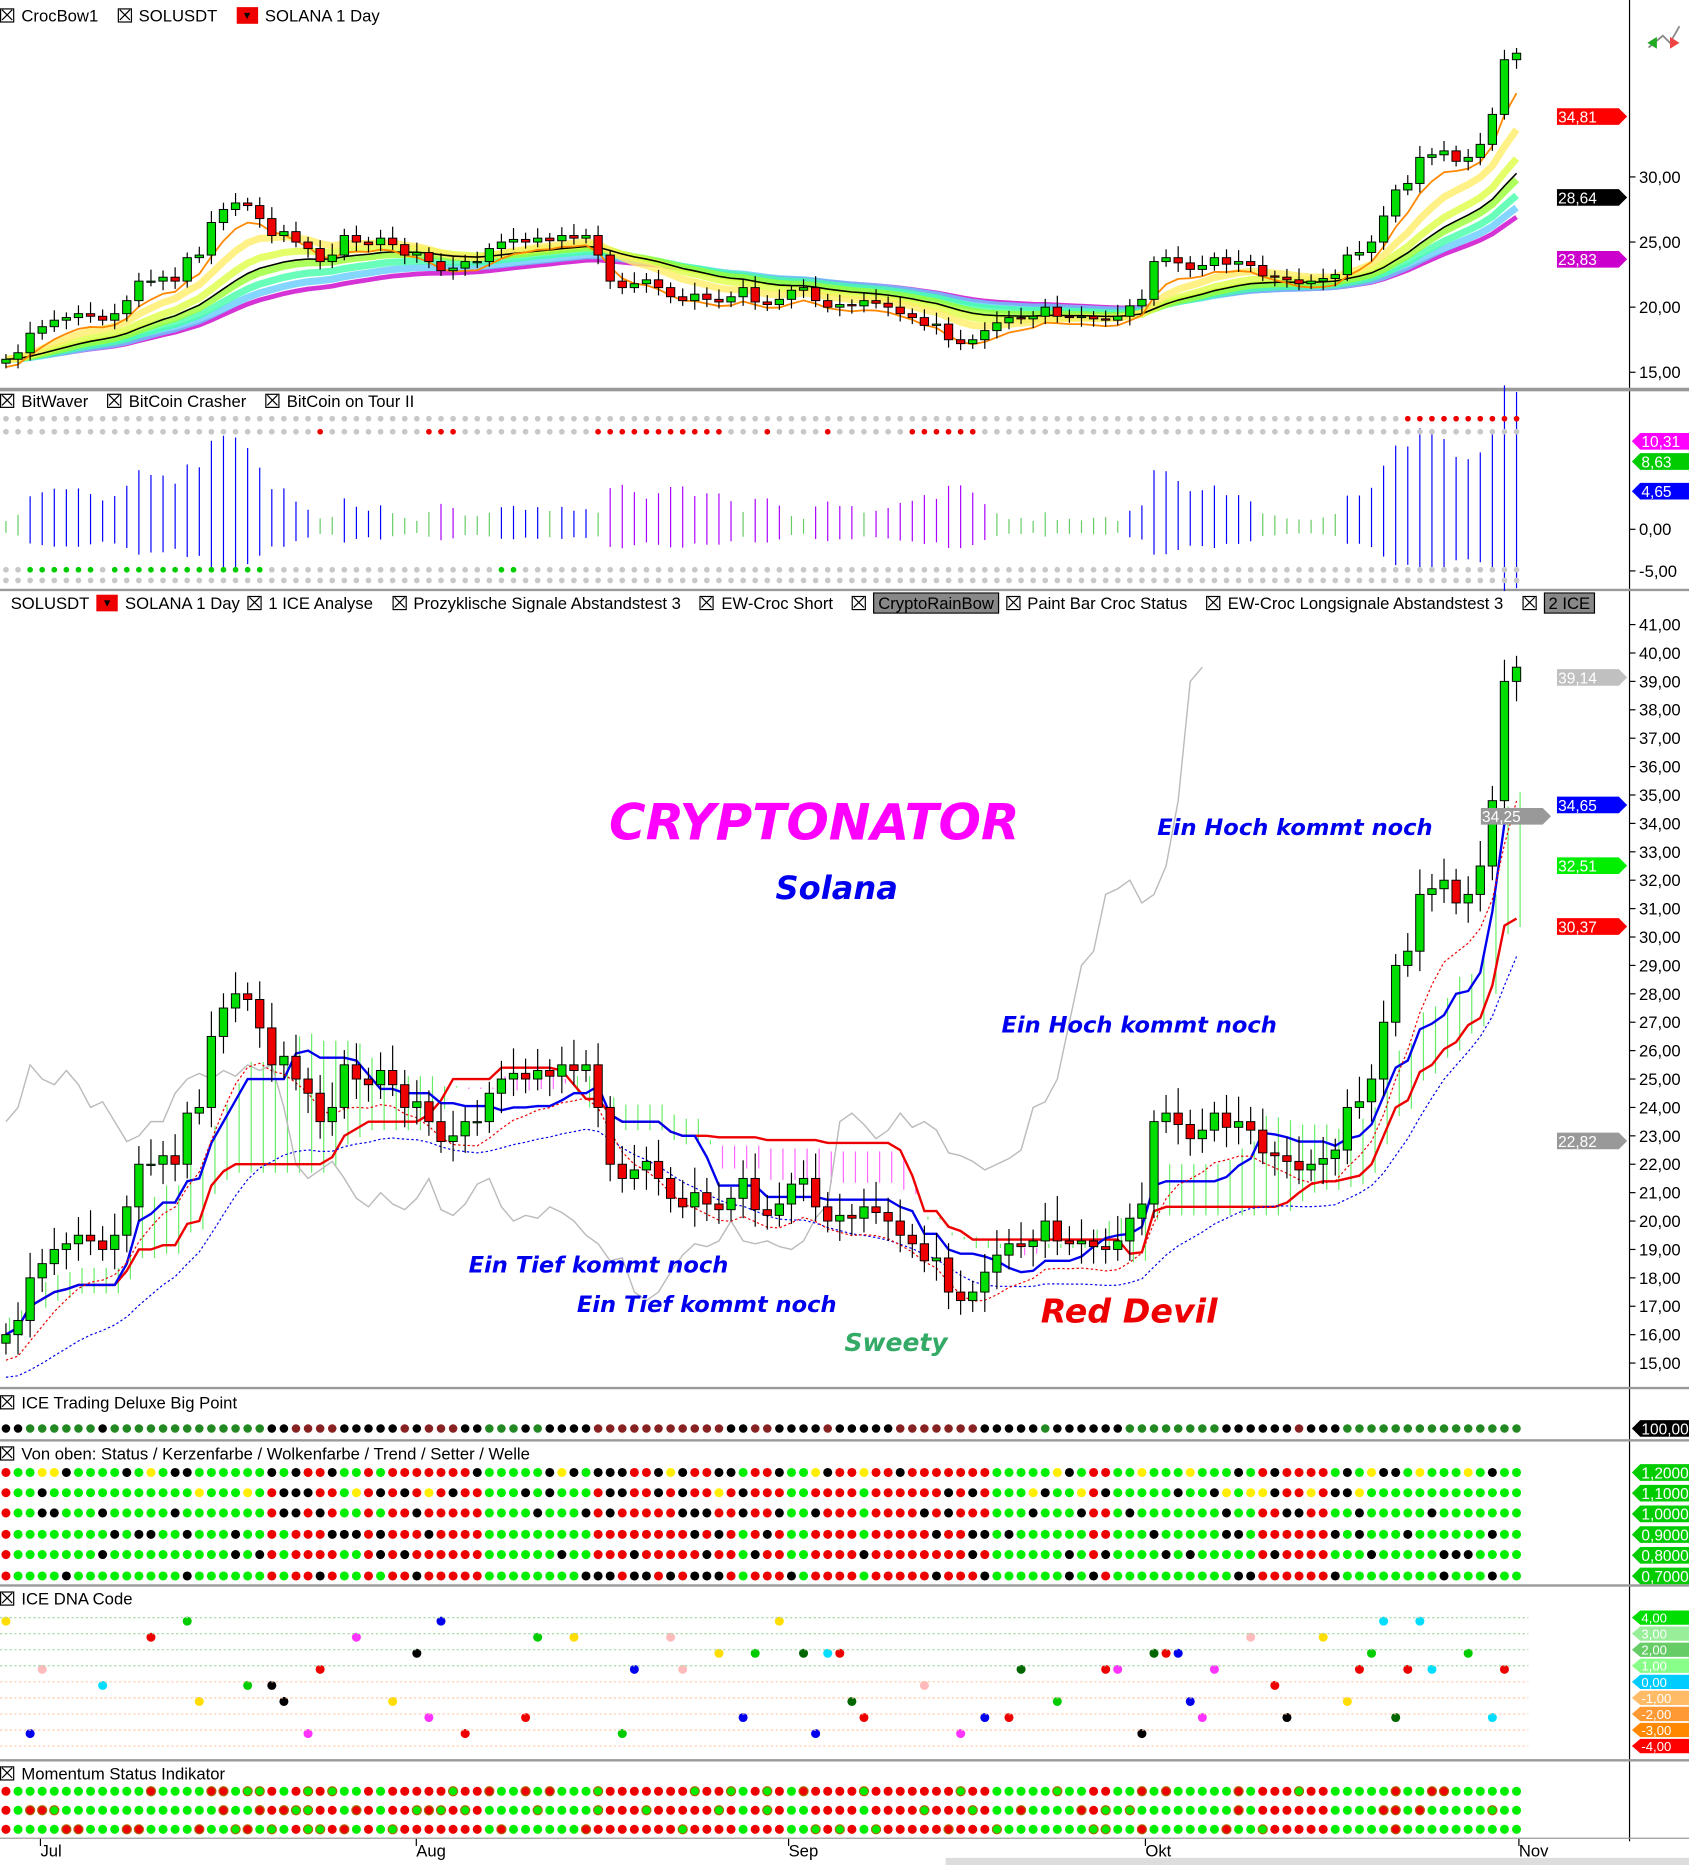 The height and width of the screenshot is (1865, 1689). I want to click on indicator-cryptorainbow: CryptoRainBow, so click(936, 603).